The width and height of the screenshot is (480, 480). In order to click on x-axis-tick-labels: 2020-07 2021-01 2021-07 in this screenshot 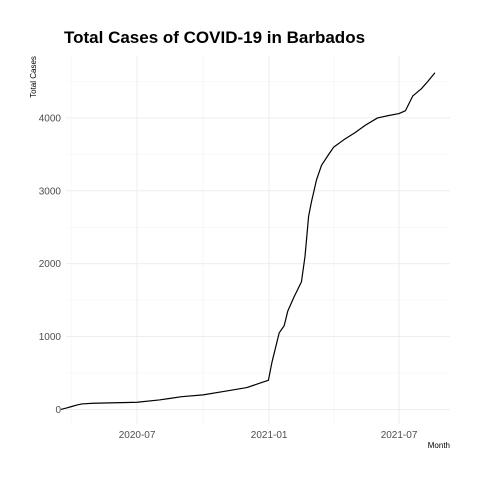, I will do `click(268, 435)`.